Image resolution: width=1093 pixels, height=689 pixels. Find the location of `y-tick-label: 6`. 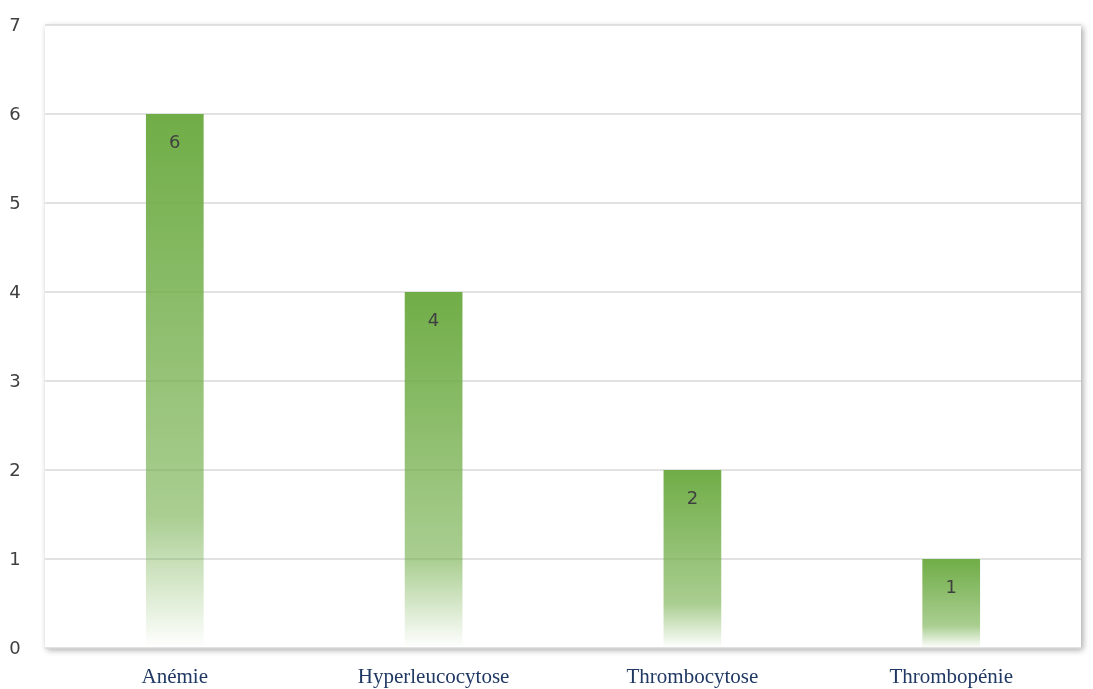

y-tick-label: 6 is located at coordinates (15, 114).